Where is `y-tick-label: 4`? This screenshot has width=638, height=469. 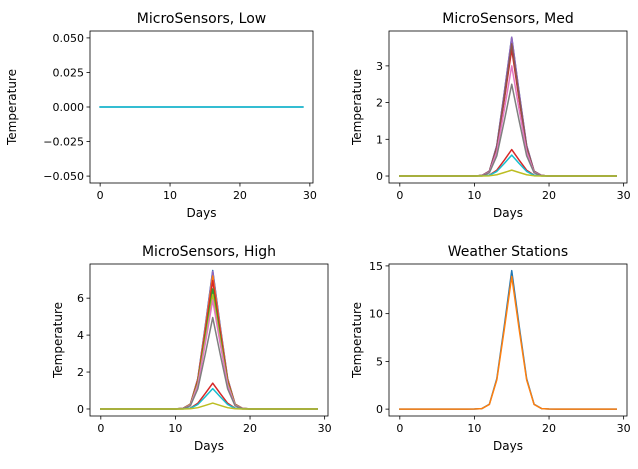
y-tick-label: 4 is located at coordinates (80, 335).